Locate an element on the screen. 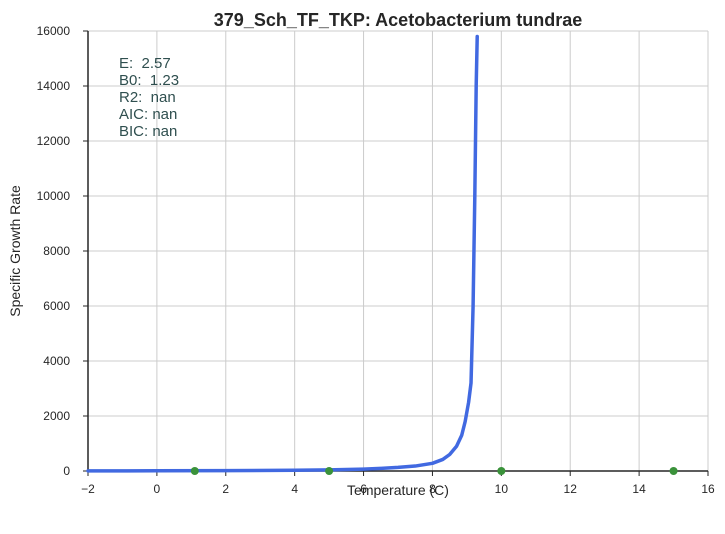 The width and height of the screenshot is (725, 534). x-tick-label: −2 is located at coordinates (88, 489).